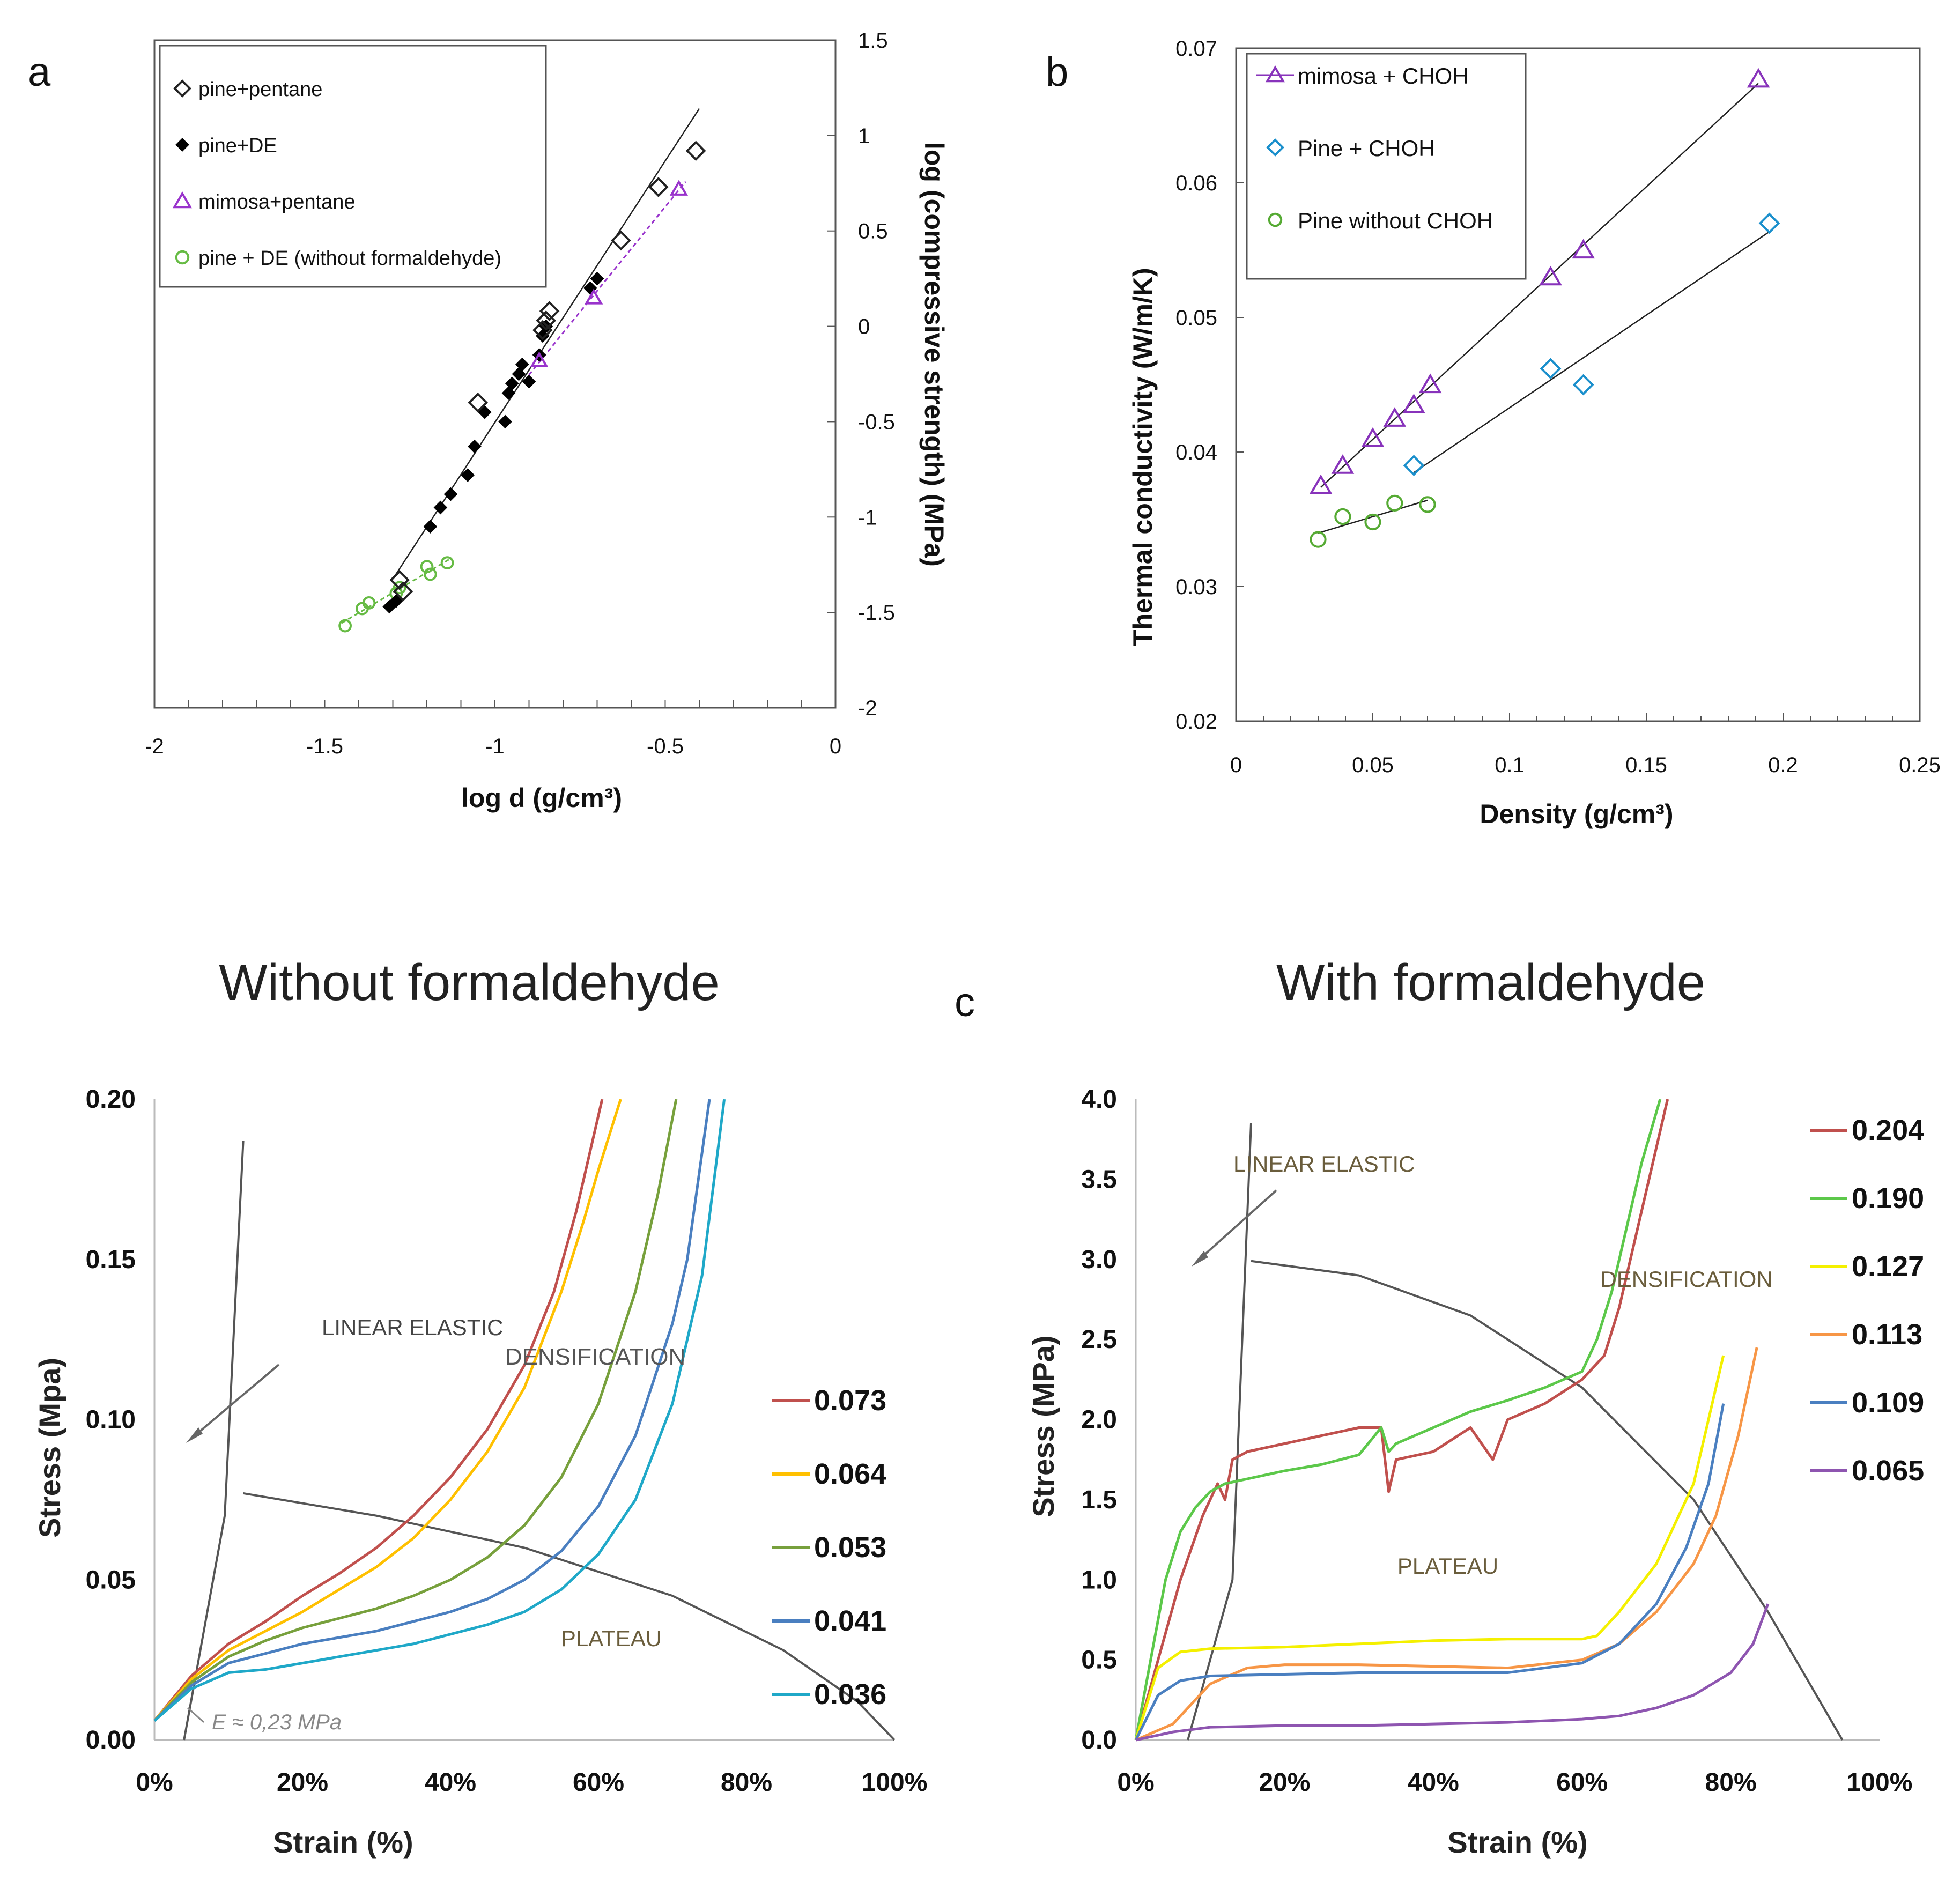  What do you see at coordinates (1510, 765) in the screenshot?
I see `x-tick-label-b: 0.1` at bounding box center [1510, 765].